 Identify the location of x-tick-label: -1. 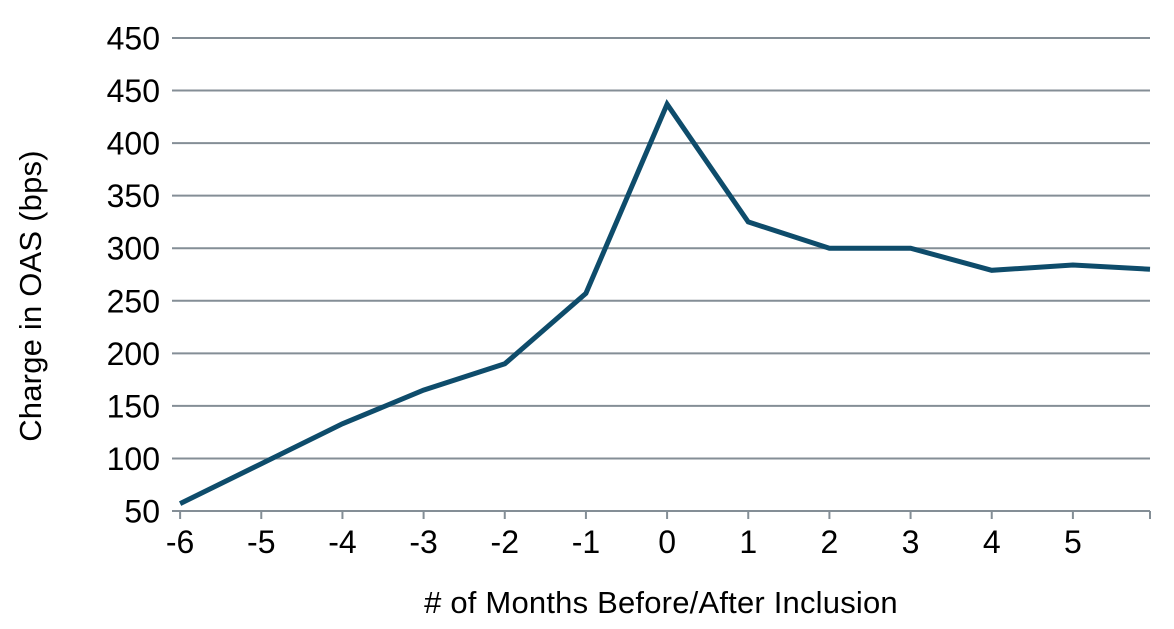
(586, 542).